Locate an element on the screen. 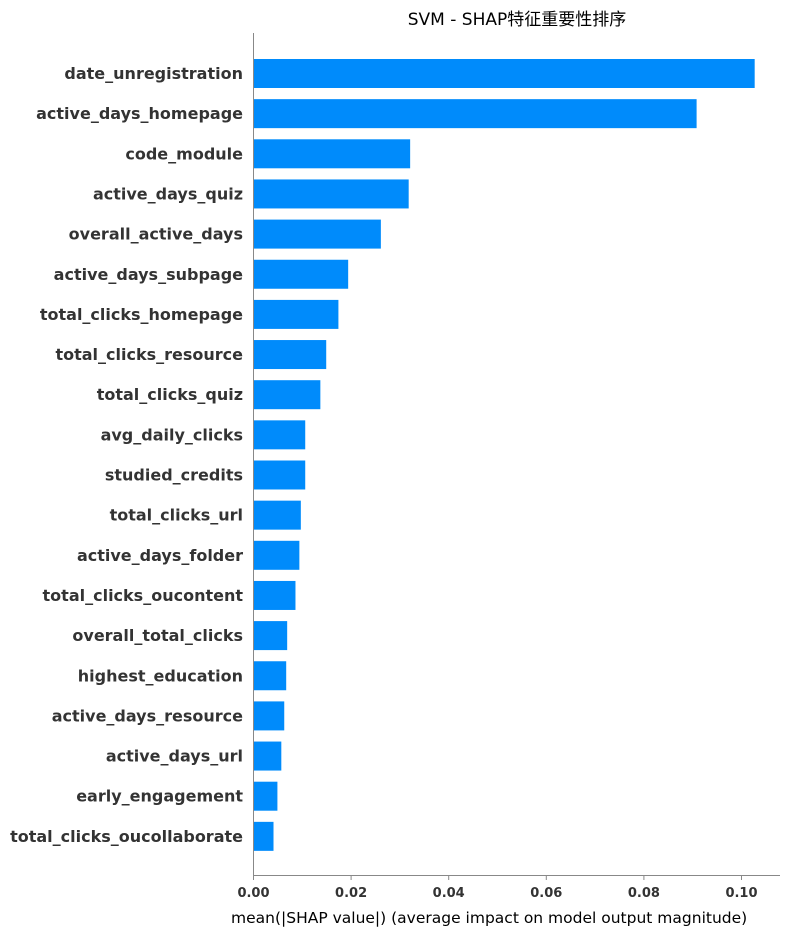 The image size is (789, 939). x-tick-label: 0.04 is located at coordinates (449, 893).